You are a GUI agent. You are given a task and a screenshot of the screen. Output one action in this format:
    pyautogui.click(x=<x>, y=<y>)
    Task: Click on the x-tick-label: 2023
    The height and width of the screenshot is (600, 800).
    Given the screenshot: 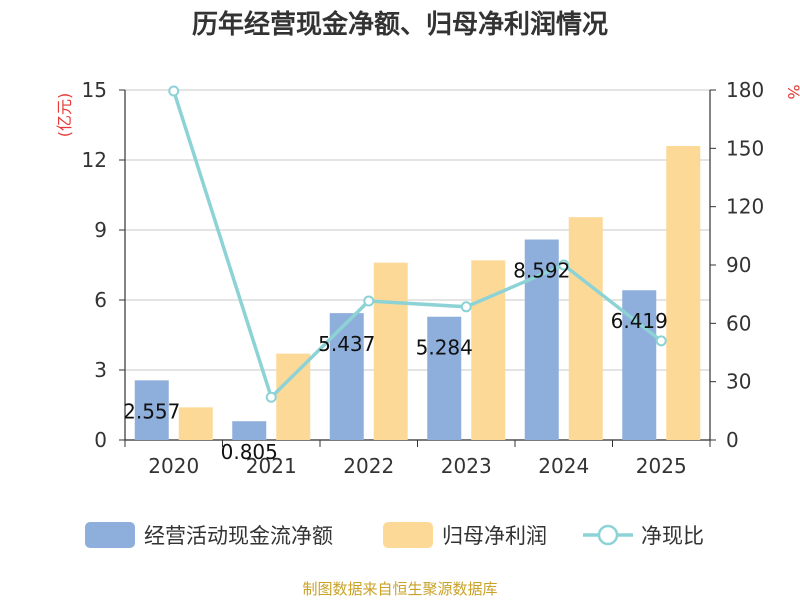 What is the action you would take?
    pyautogui.click(x=466, y=466)
    